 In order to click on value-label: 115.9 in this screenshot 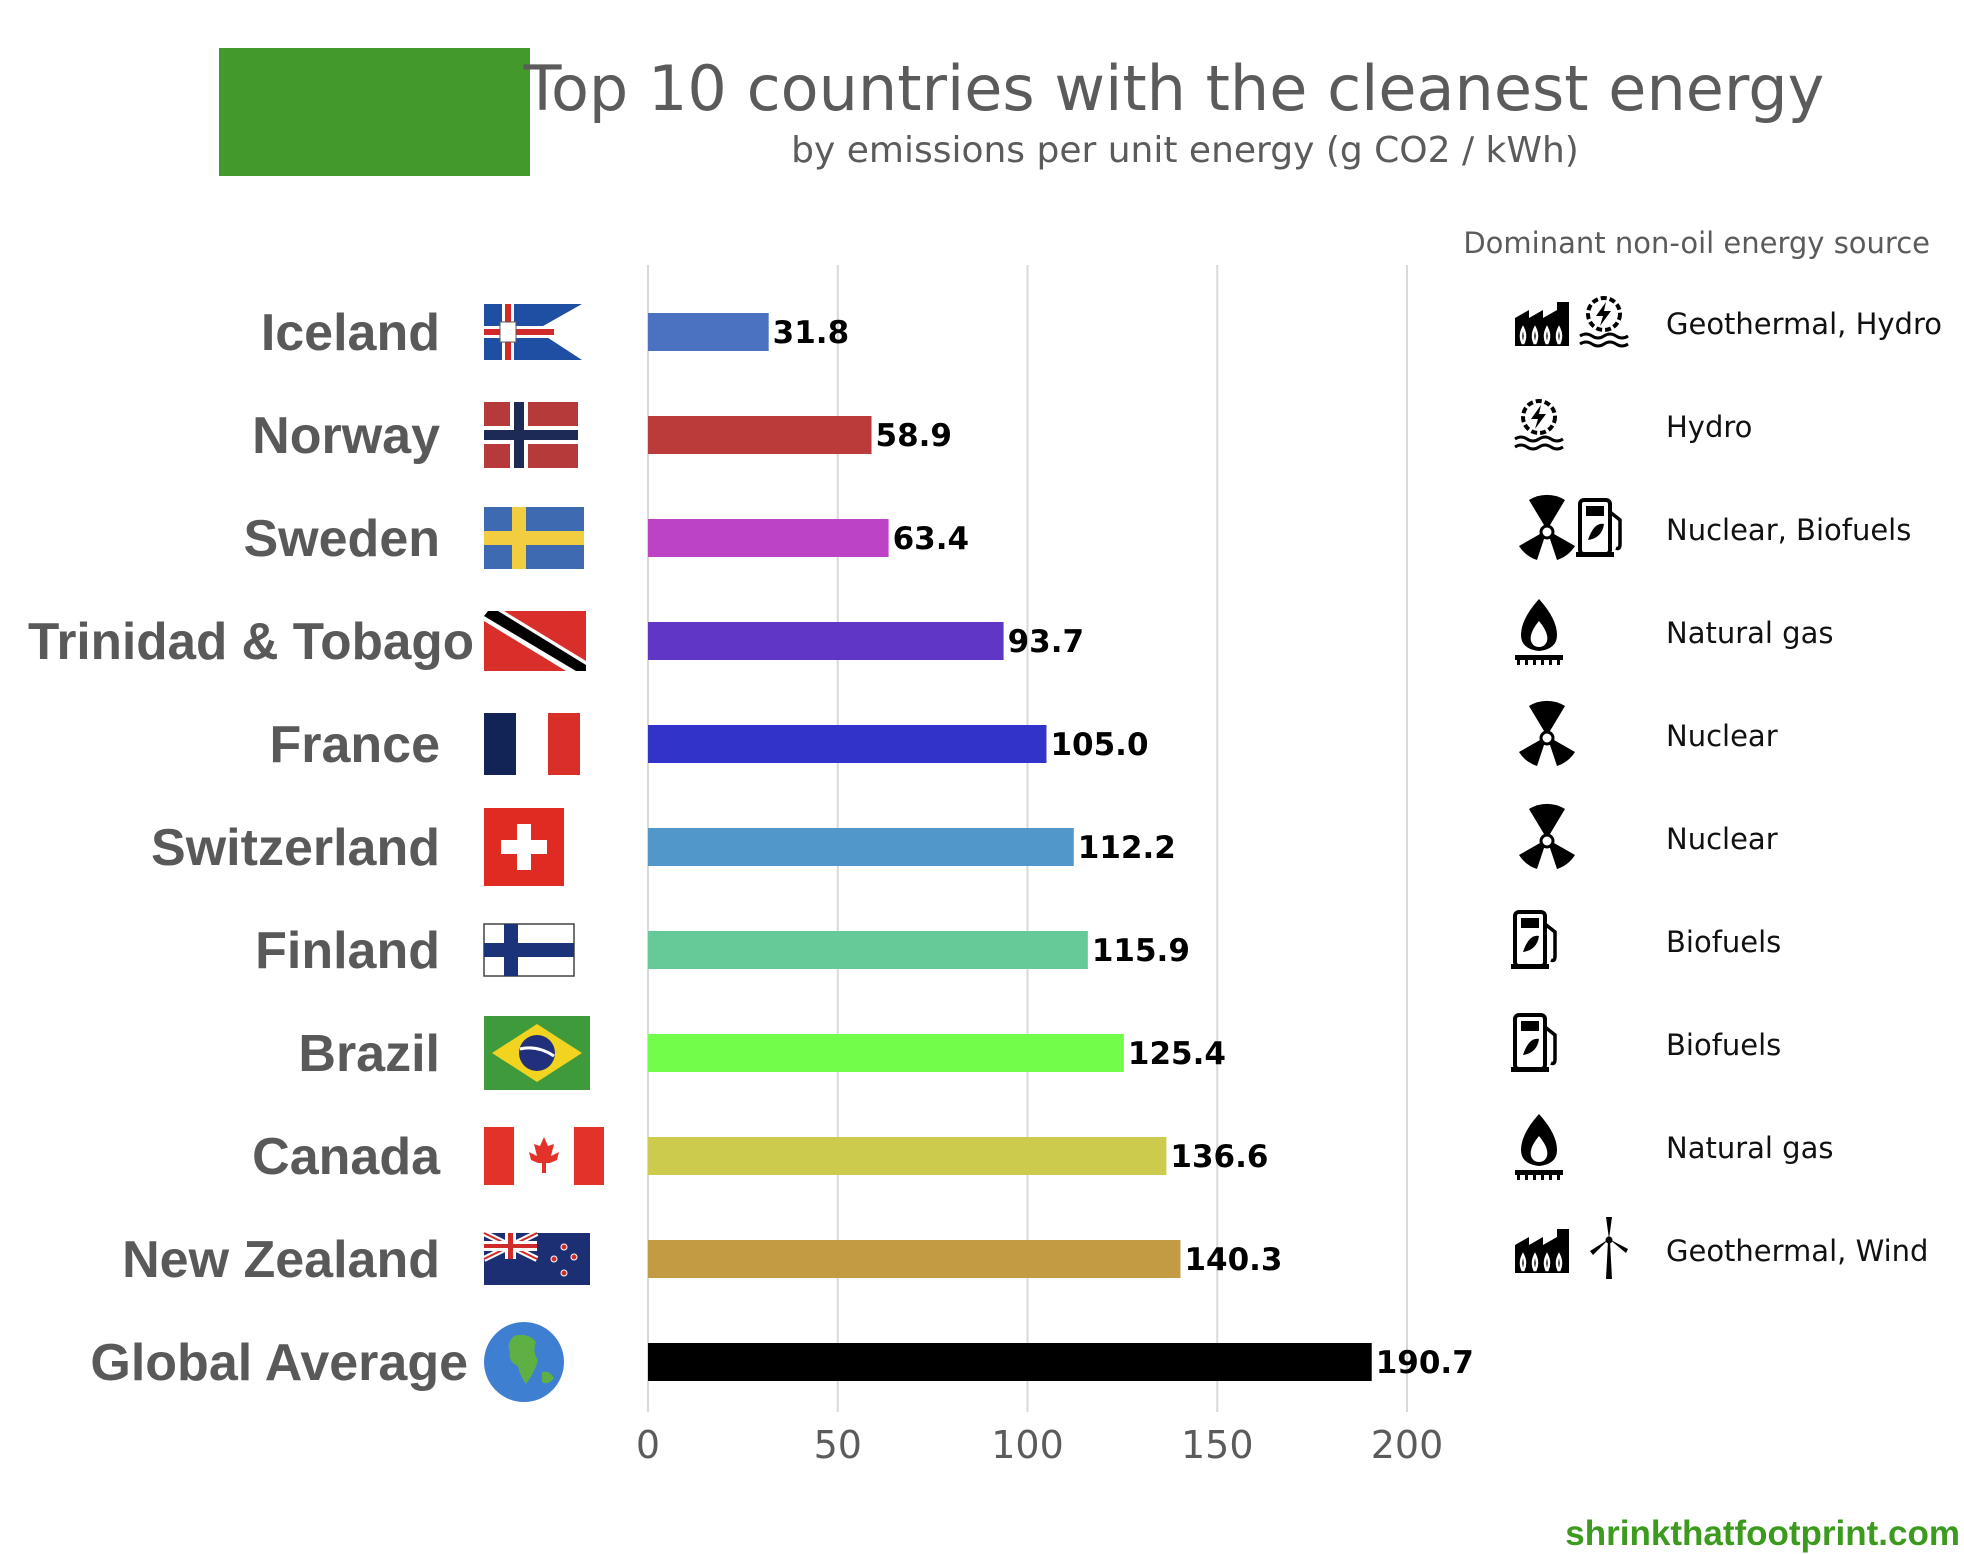, I will do `click(1141, 951)`.